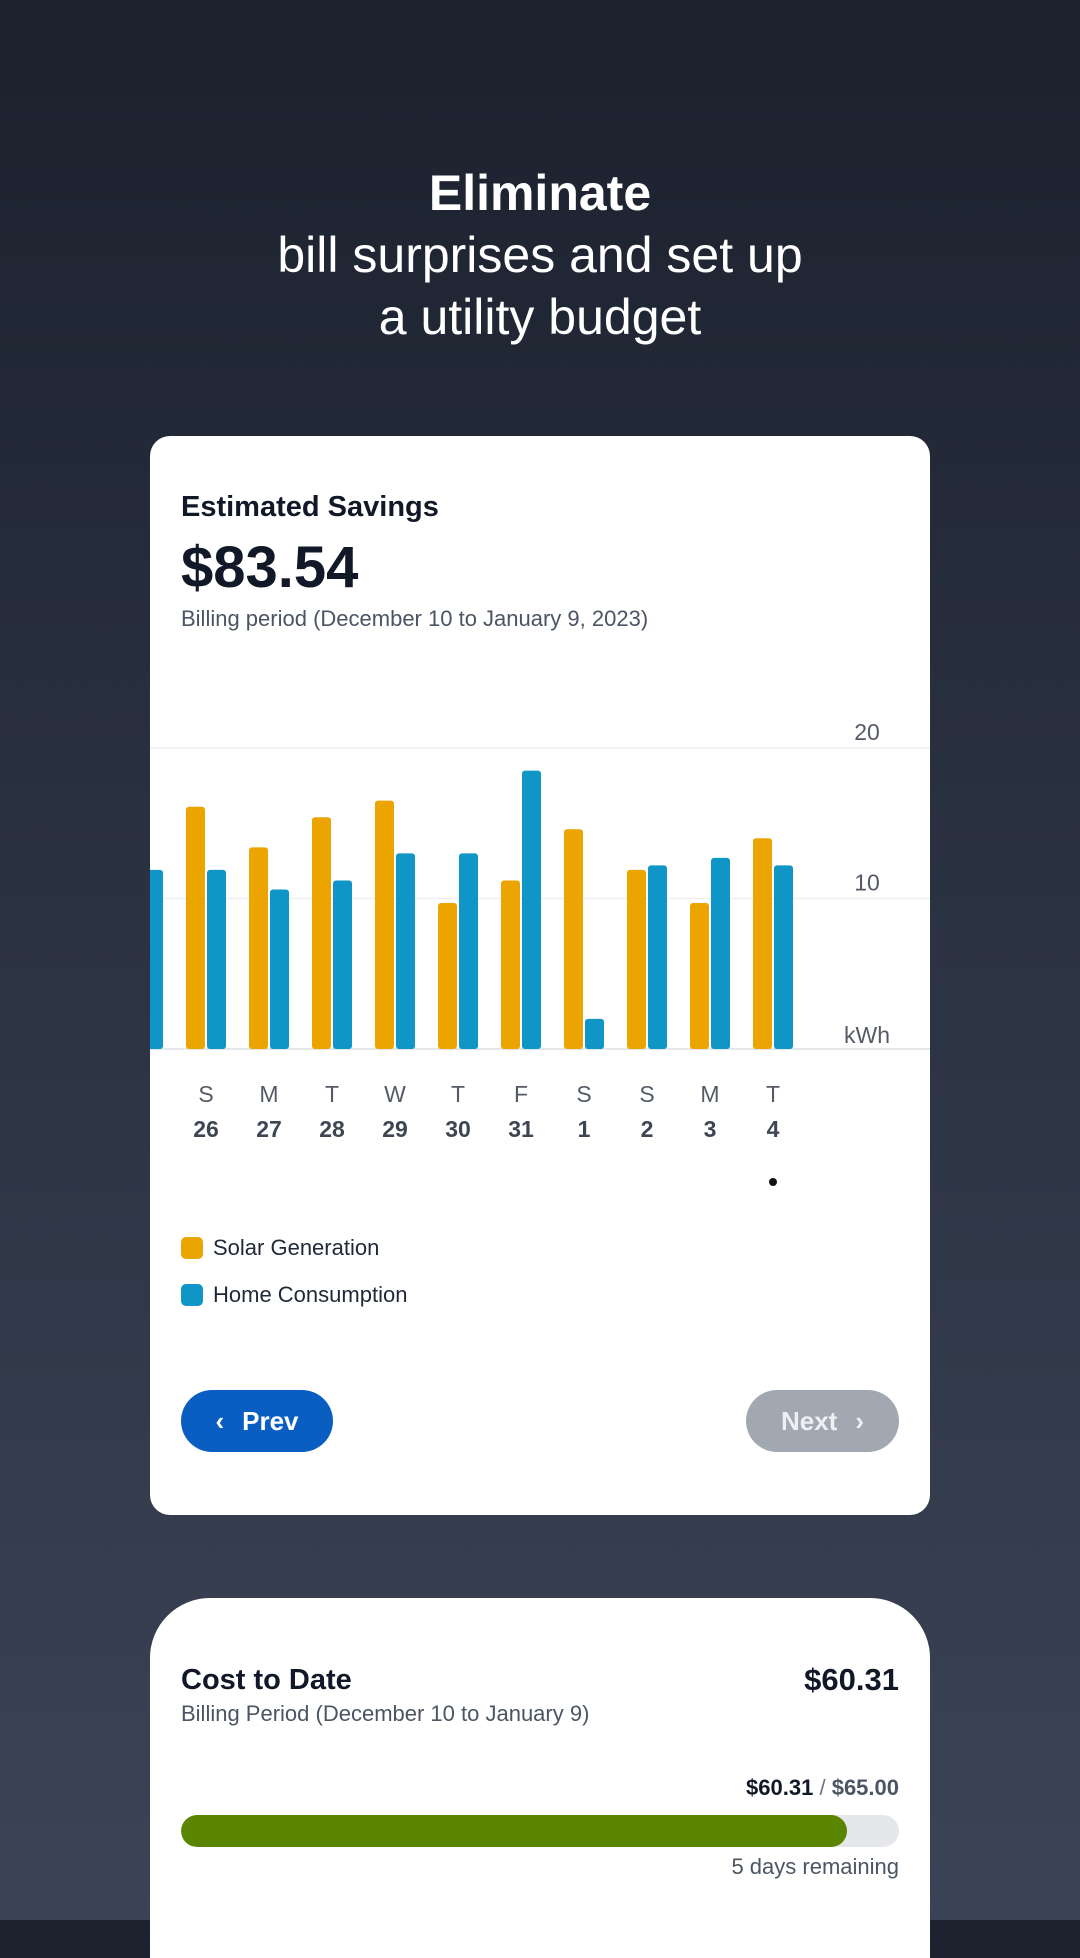 The width and height of the screenshot is (1080, 1958). What do you see at coordinates (395, 1112) in the screenshot?
I see `x-tick-label: W 29` at bounding box center [395, 1112].